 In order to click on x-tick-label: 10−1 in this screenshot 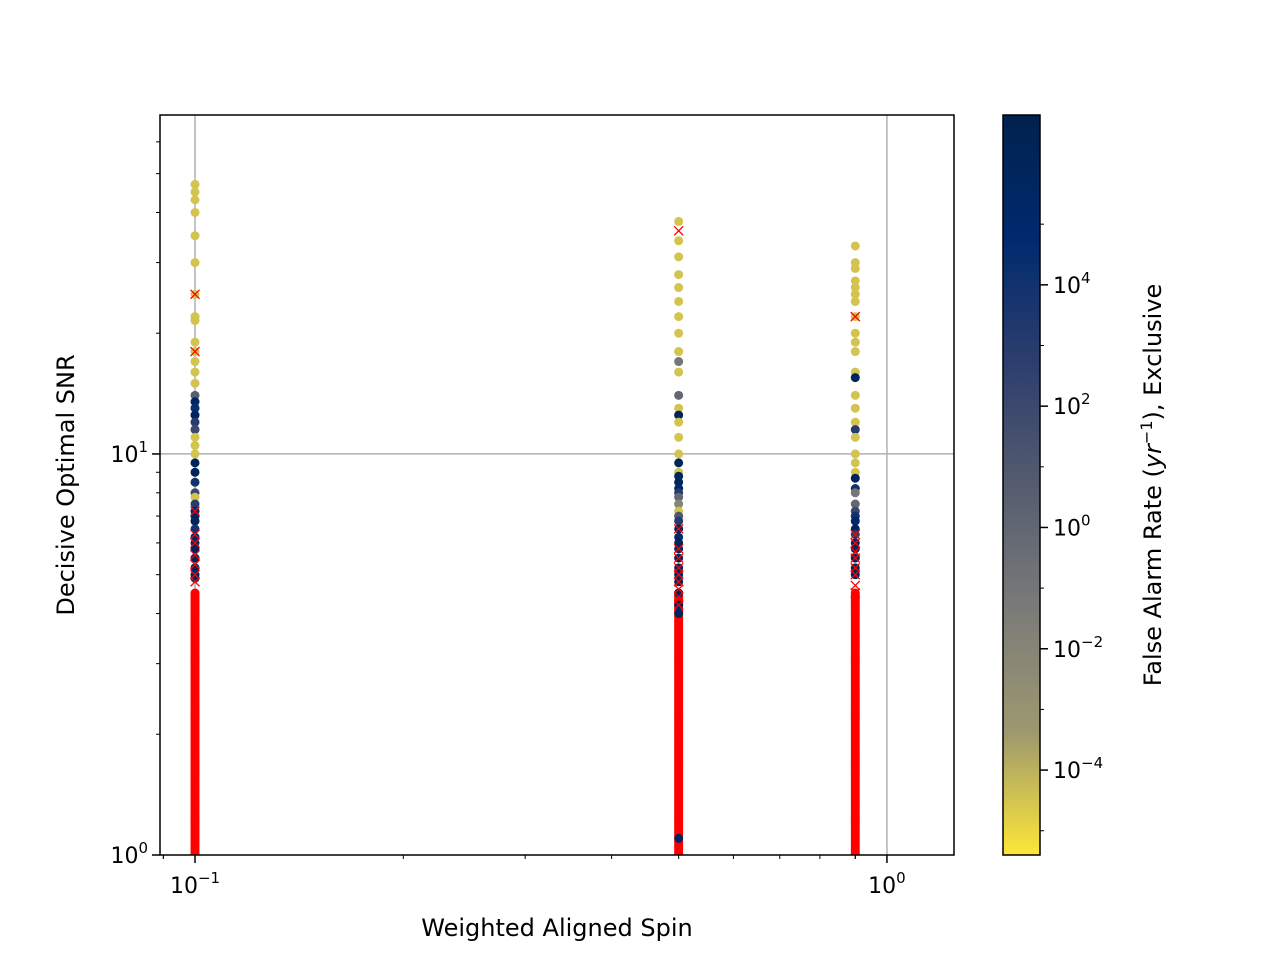, I will do `click(195, 884)`.